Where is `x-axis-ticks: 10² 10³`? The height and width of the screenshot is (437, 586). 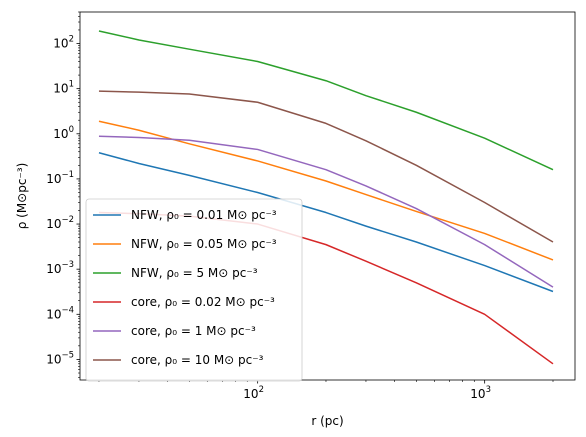
x-axis-ticks: 10² 10³ is located at coordinates (326, 390).